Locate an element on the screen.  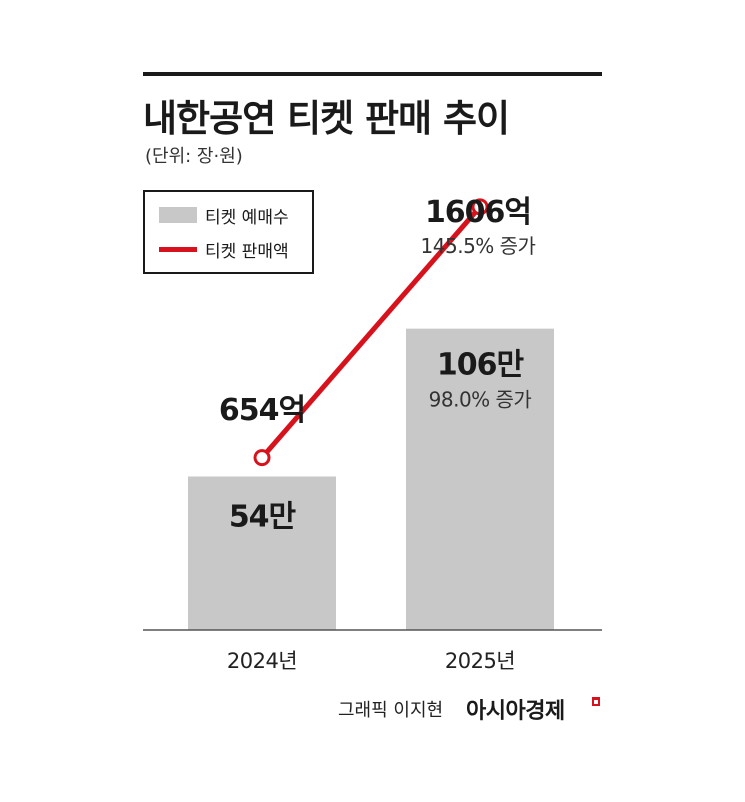
bar-value-label: 106만 is located at coordinates (481, 365).